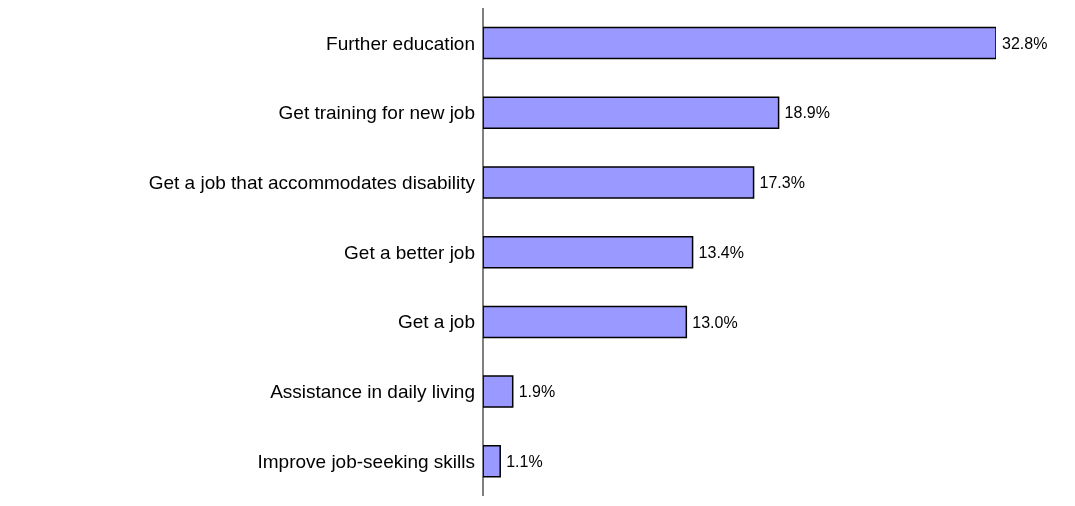 This screenshot has width=1075, height=506. What do you see at coordinates (721, 252) in the screenshot?
I see `data-label: 13.4%` at bounding box center [721, 252].